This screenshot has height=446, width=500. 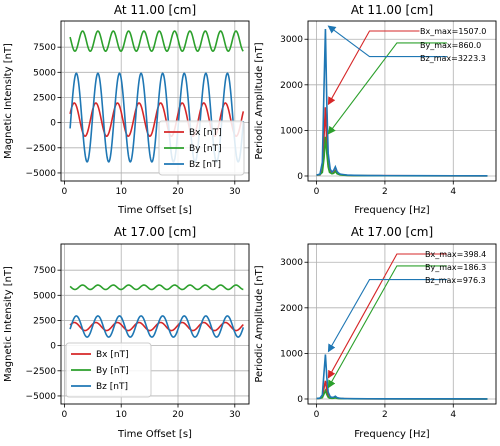 What do you see at coordinates (455, 254) in the screenshot?
I see `annotation-bx-max: Bx_max=398.4` at bounding box center [455, 254].